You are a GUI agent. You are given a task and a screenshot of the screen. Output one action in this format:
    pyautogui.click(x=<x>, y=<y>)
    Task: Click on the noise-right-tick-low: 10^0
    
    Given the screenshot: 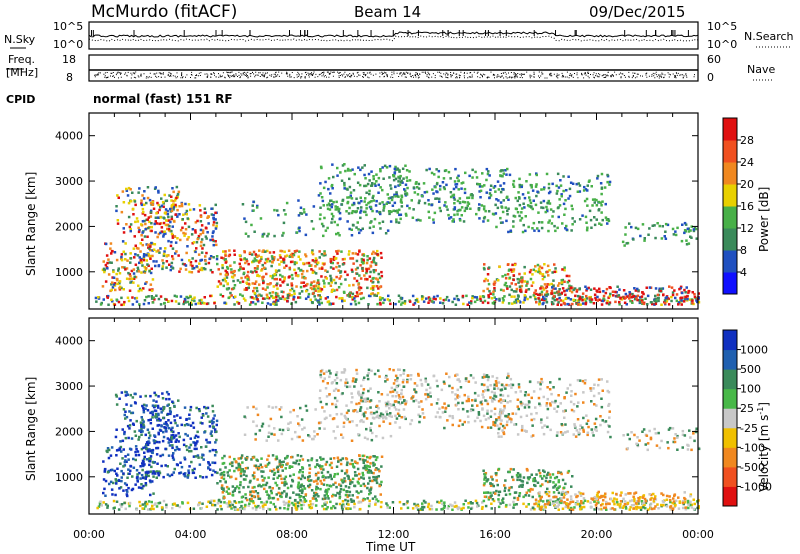 What is the action you would take?
    pyautogui.click(x=722, y=44)
    